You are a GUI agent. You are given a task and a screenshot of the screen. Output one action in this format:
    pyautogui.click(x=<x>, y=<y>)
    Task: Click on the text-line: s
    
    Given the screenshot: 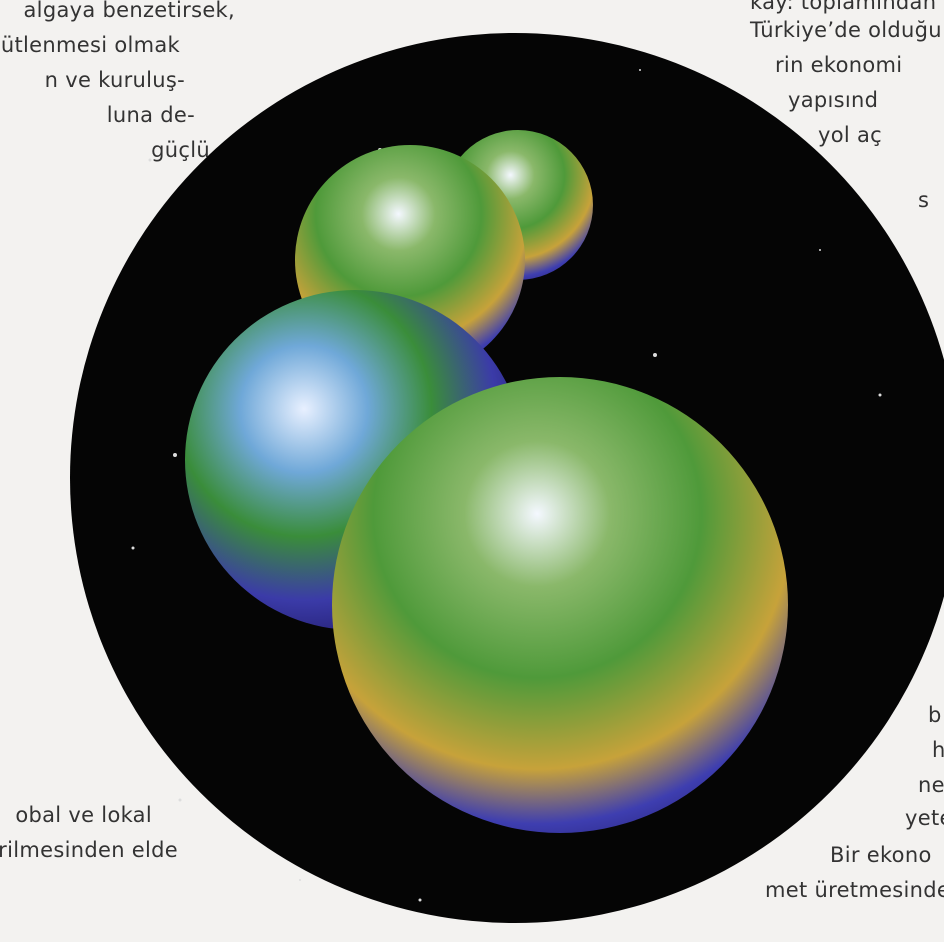 What is the action you would take?
    pyautogui.click(x=924, y=200)
    